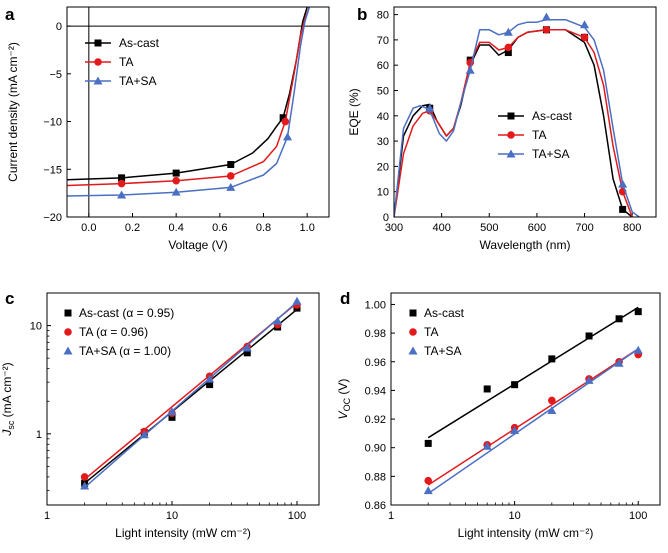  Describe the element at coordinates (11, 425) in the screenshot. I see `y-axis-label-sub: sc` at that location.